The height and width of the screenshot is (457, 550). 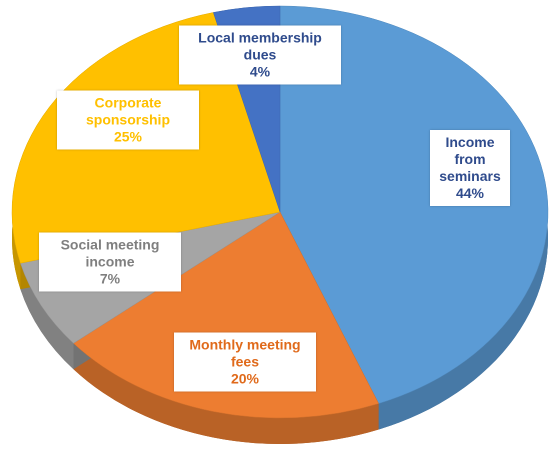 I want to click on value-label: 20%, so click(x=245, y=378).